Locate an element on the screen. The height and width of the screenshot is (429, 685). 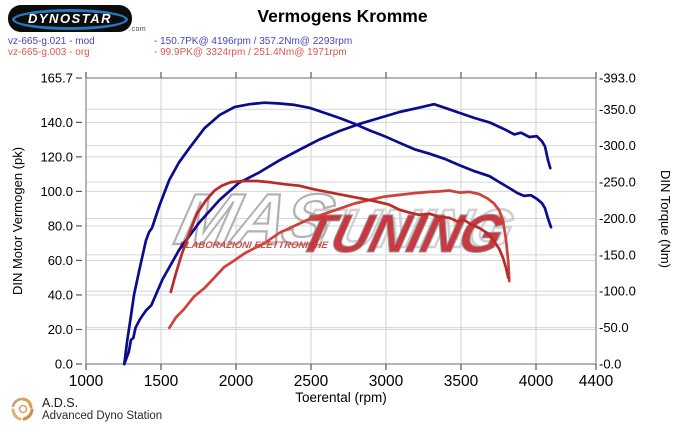
y-left-tick-label: 165.7 is located at coordinates (56, 78).